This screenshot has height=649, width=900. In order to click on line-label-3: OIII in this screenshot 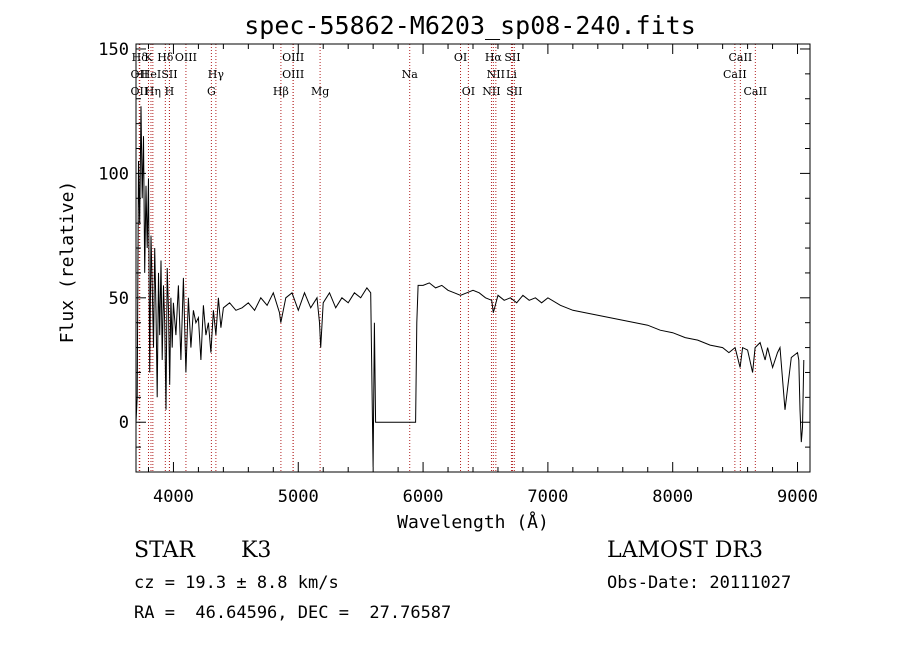, I will do `click(186, 57)`.